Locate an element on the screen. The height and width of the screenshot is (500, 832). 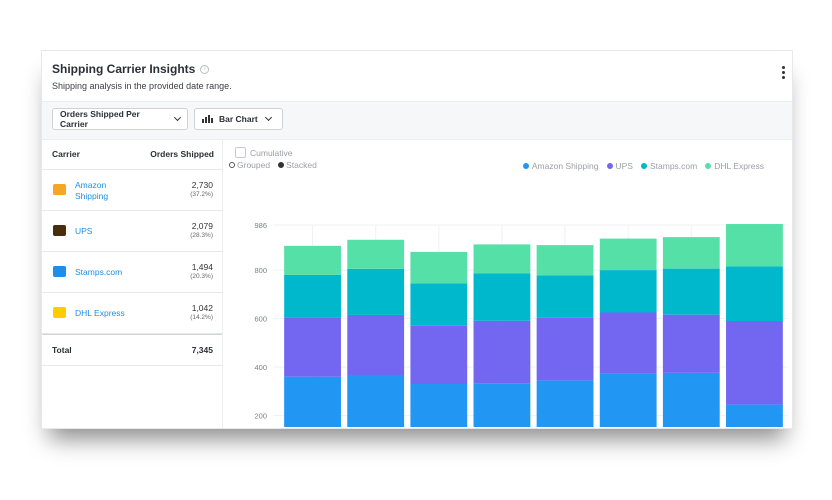
carrier-name-link: Amazon Shipping is located at coordinates (92, 190).